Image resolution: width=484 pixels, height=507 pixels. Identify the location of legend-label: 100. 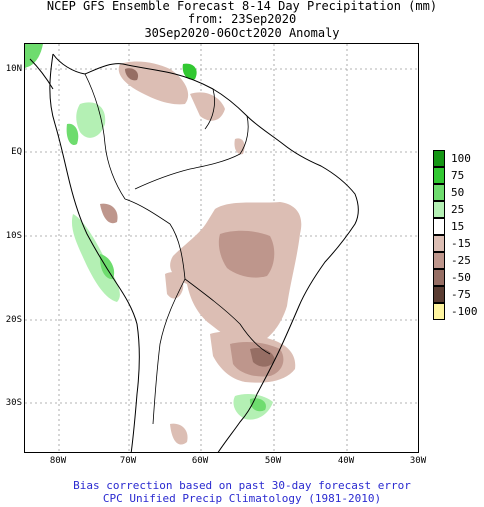
(461, 158).